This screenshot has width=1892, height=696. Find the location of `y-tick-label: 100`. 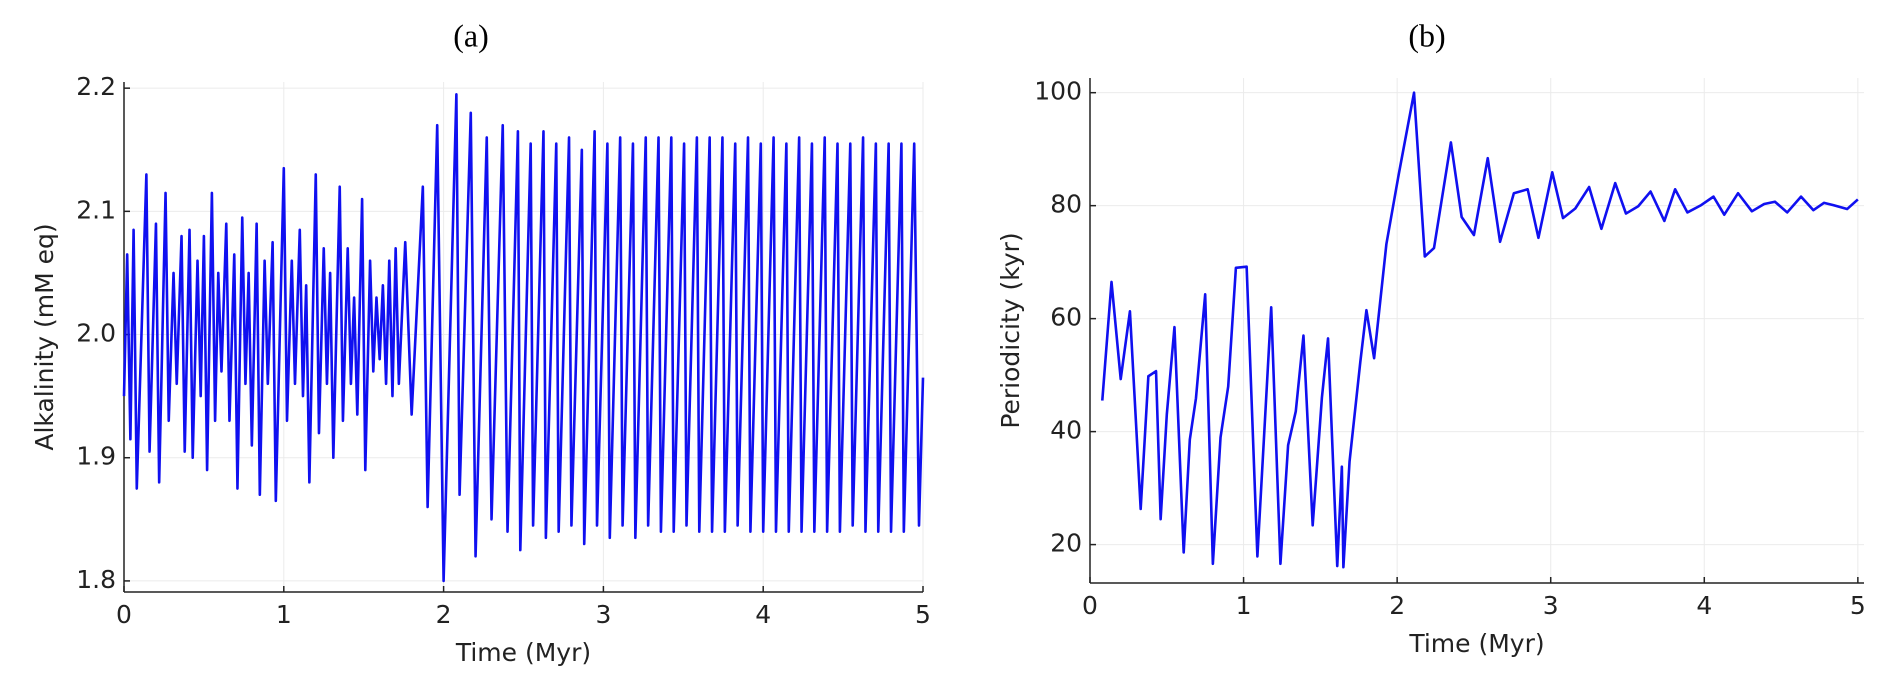

y-tick-label: 100 is located at coordinates (1058, 91).